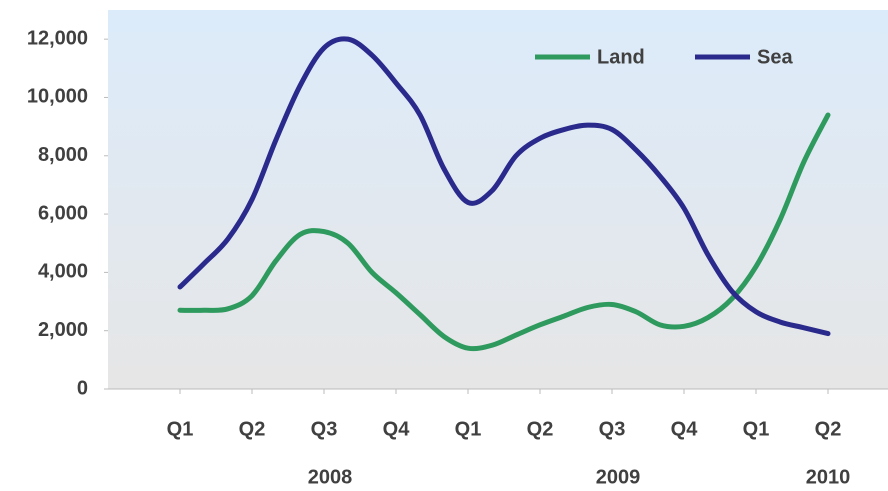  What do you see at coordinates (63, 272) in the screenshot?
I see `y-tick-label: 4,000` at bounding box center [63, 272].